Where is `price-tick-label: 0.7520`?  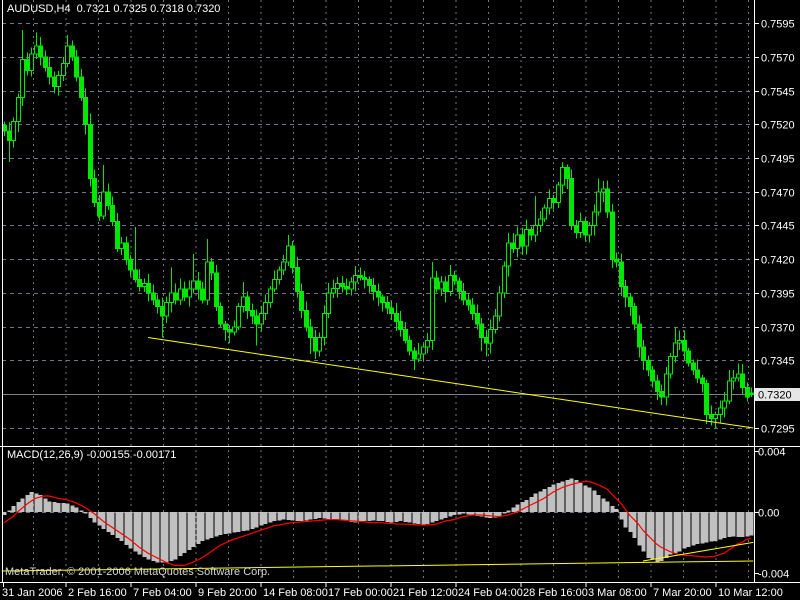
price-tick-label: 0.7520 is located at coordinates (778, 126).